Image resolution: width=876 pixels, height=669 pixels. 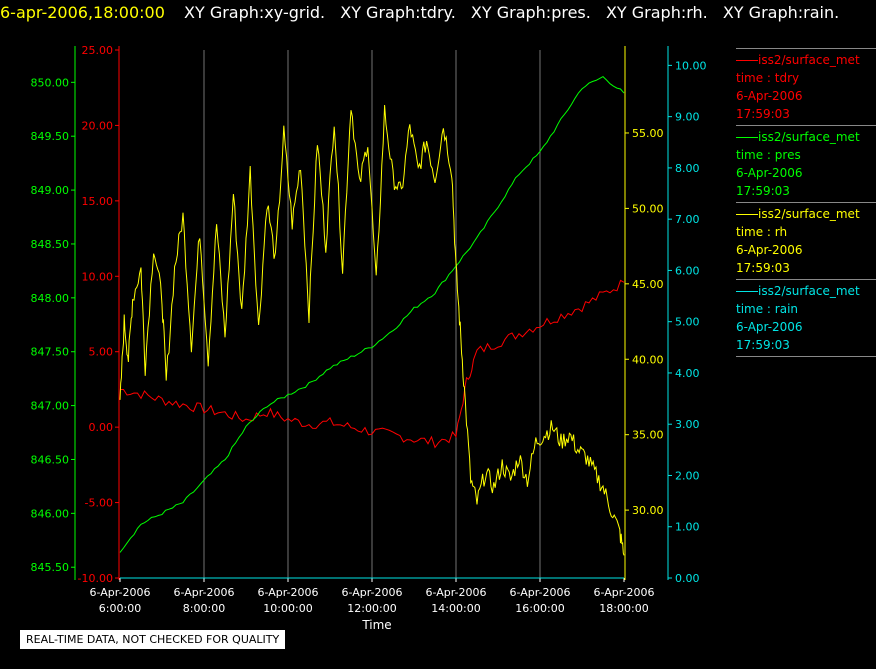 I want to click on legend-field: time : pres, so click(x=768, y=155).